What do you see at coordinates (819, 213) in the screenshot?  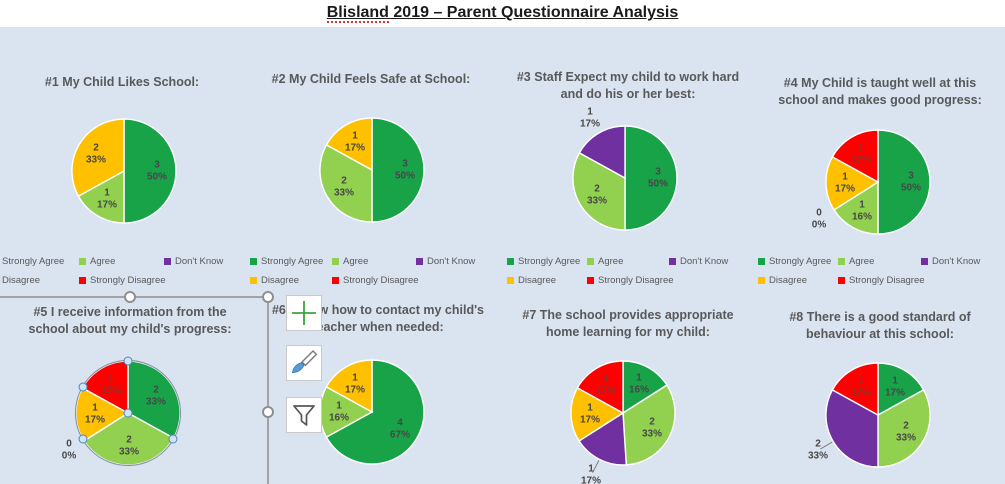 I see `slice-value: 0` at bounding box center [819, 213].